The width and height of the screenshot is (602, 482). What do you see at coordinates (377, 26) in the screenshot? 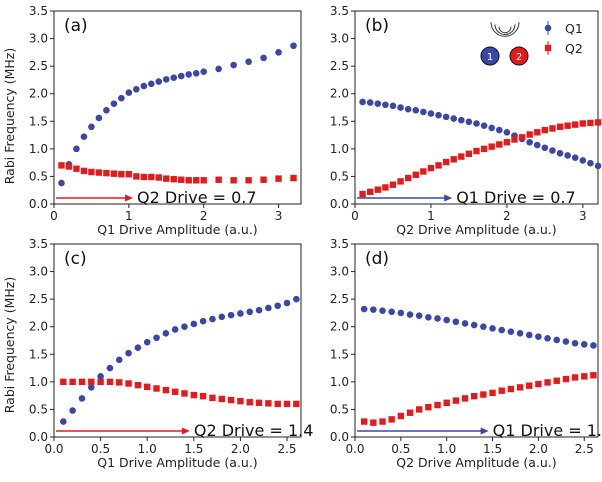
I see `panel-label: (b)` at bounding box center [377, 26].